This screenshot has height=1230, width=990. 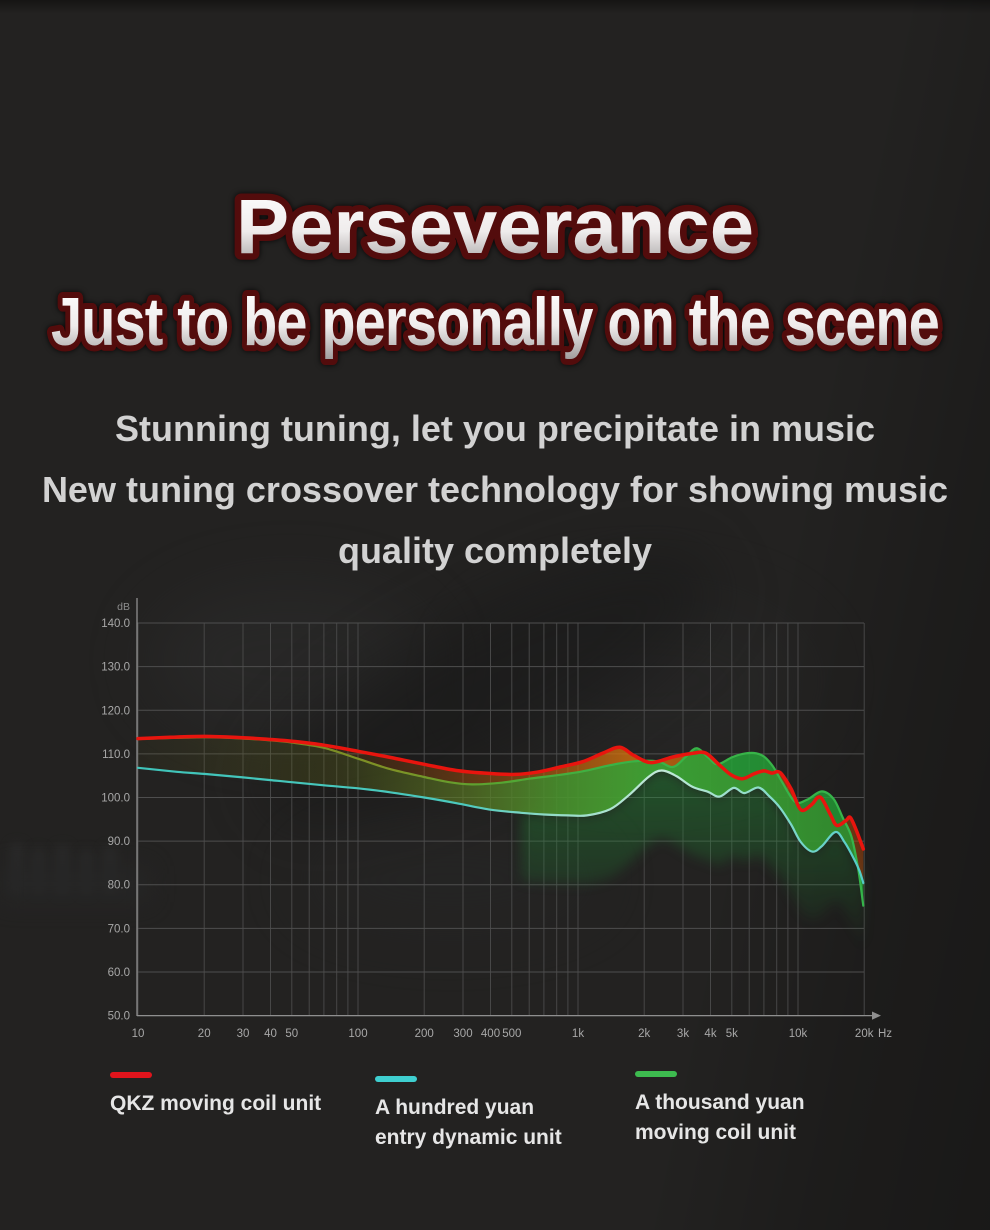 What do you see at coordinates (270, 1034) in the screenshot?
I see `svg-text: 40` at bounding box center [270, 1034].